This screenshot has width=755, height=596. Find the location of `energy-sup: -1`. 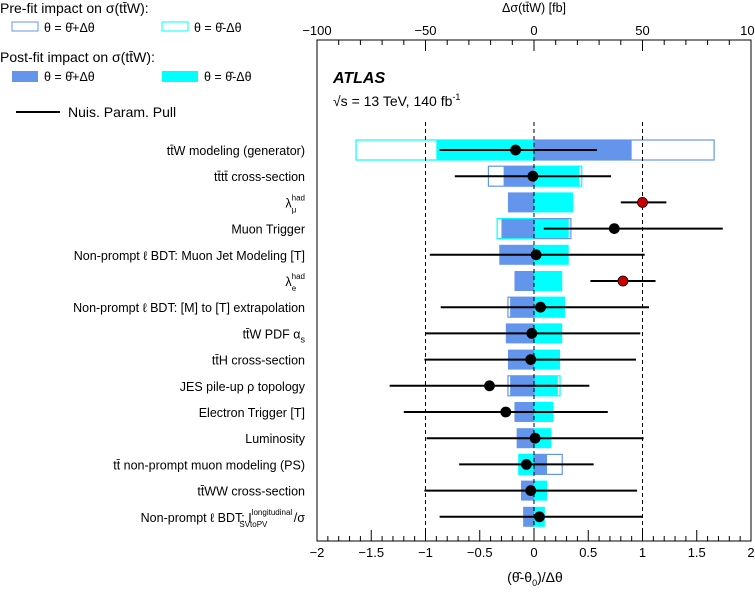

energy-sup: -1 is located at coordinates (456, 97).